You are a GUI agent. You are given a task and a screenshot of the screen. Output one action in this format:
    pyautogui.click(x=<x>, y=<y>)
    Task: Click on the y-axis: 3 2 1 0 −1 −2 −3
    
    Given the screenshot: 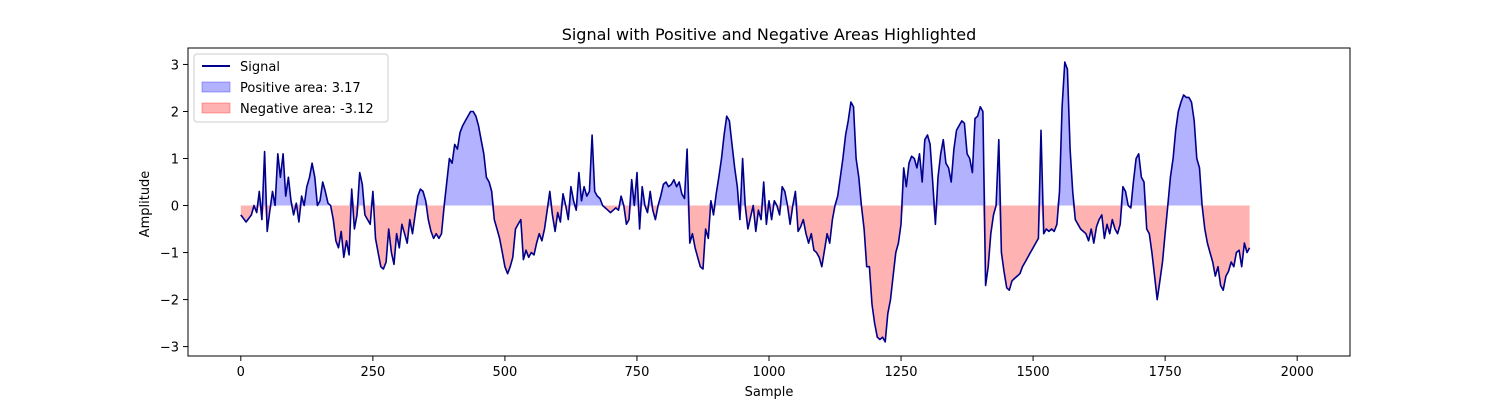 What is the action you would take?
    pyautogui.click(x=174, y=207)
    